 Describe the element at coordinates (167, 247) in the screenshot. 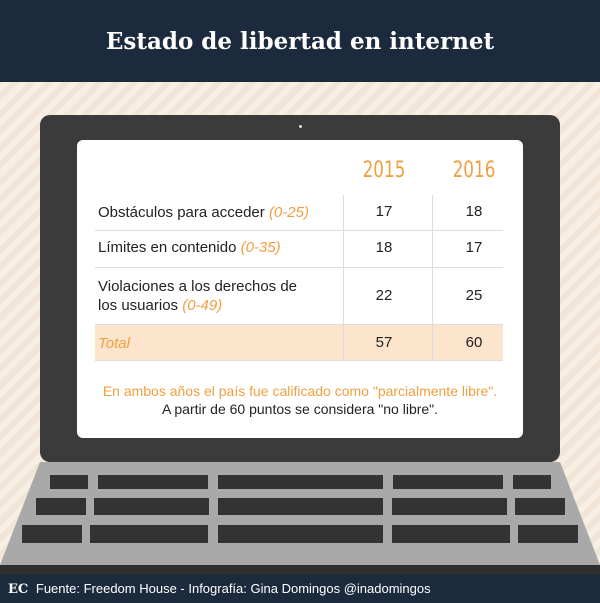

I see `label-text: Límites en contenido` at that location.